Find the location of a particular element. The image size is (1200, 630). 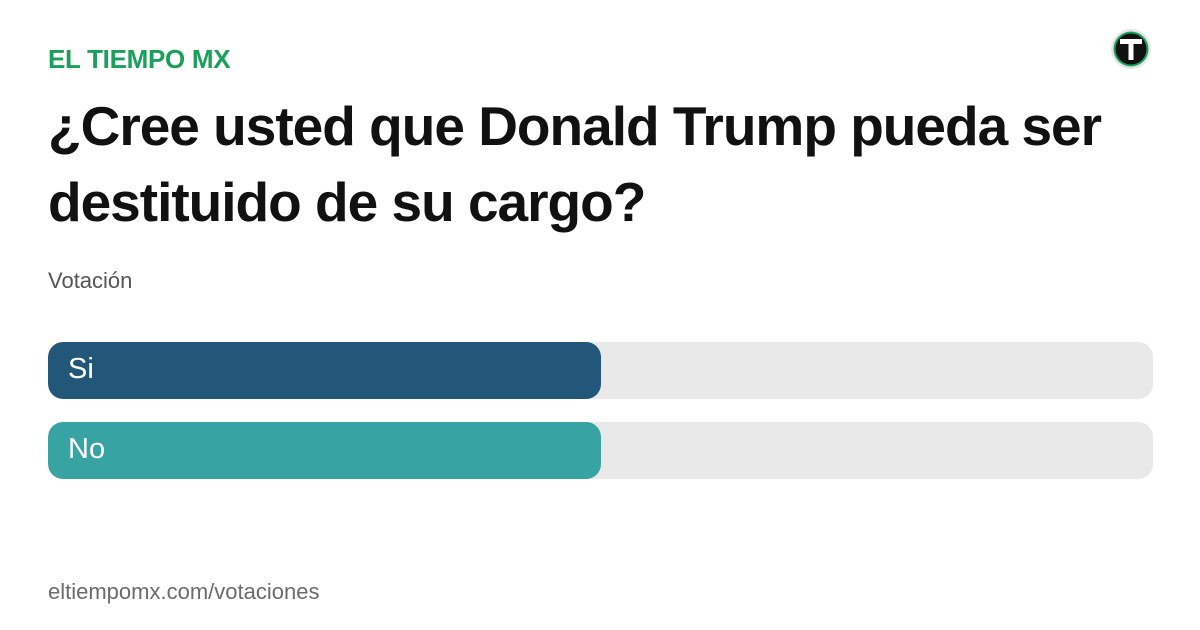

poll-option-no: No is located at coordinates (600, 450).